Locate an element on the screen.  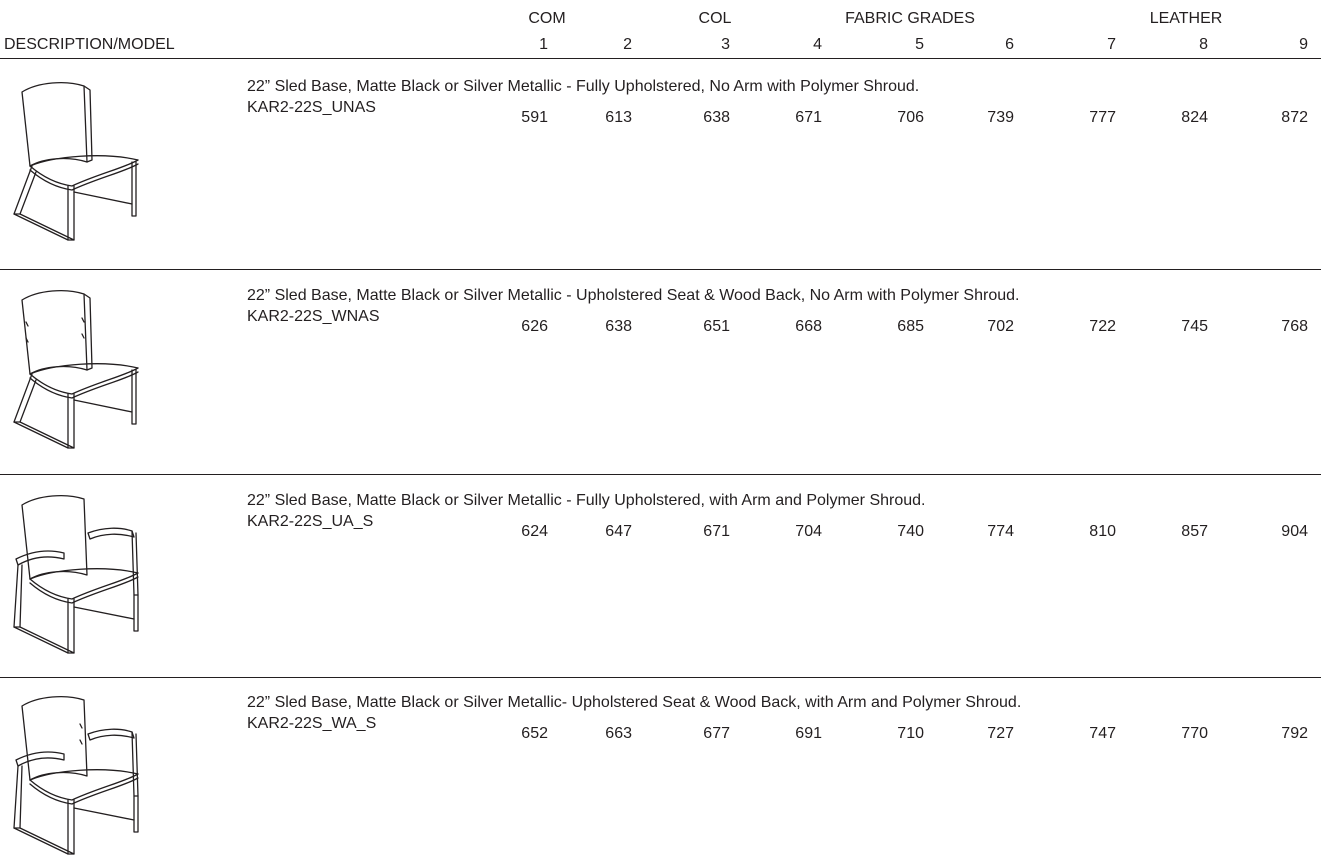
product-model: KAR2-22S_UNAS is located at coordinates (311, 107).